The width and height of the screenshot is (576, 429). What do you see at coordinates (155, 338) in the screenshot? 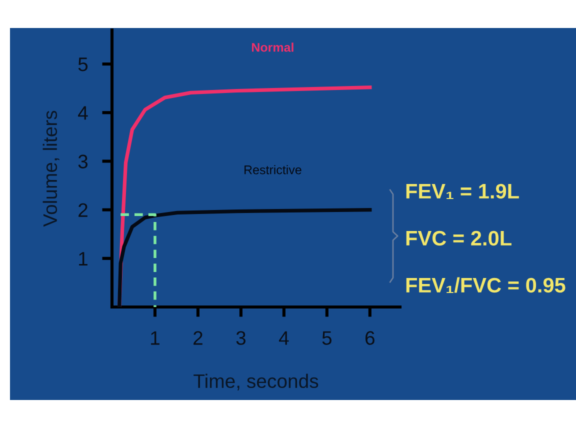
I see `x-tick-label: 1` at bounding box center [155, 338].